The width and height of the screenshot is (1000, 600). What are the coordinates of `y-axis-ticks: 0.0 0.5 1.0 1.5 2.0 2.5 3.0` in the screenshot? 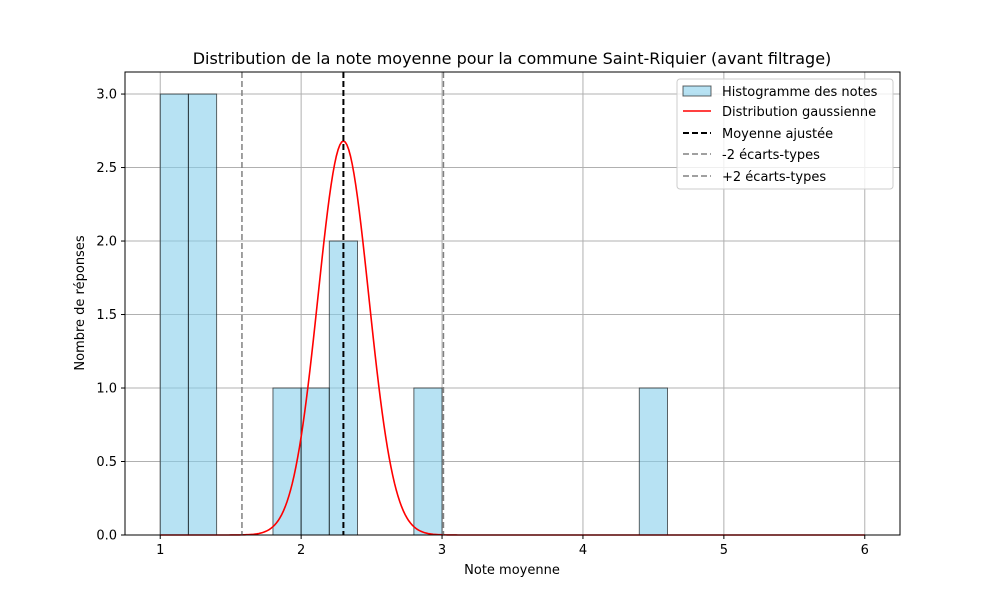 It's located at (110, 316).